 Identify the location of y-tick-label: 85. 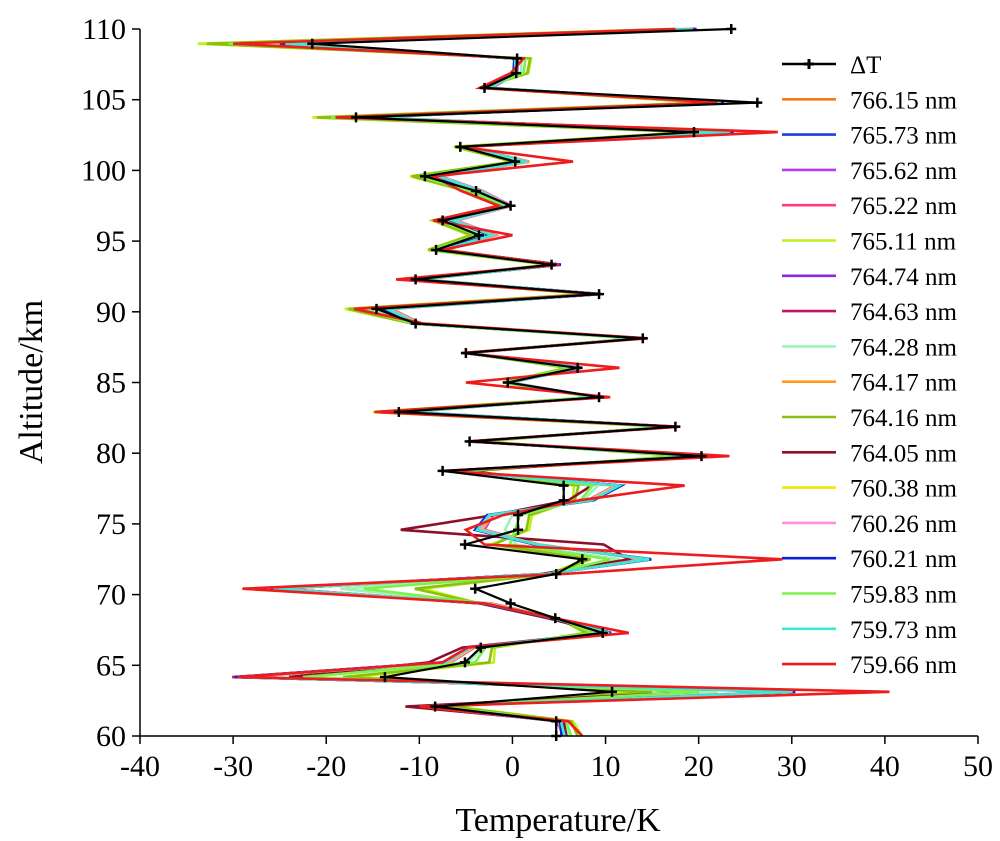
(111, 383).